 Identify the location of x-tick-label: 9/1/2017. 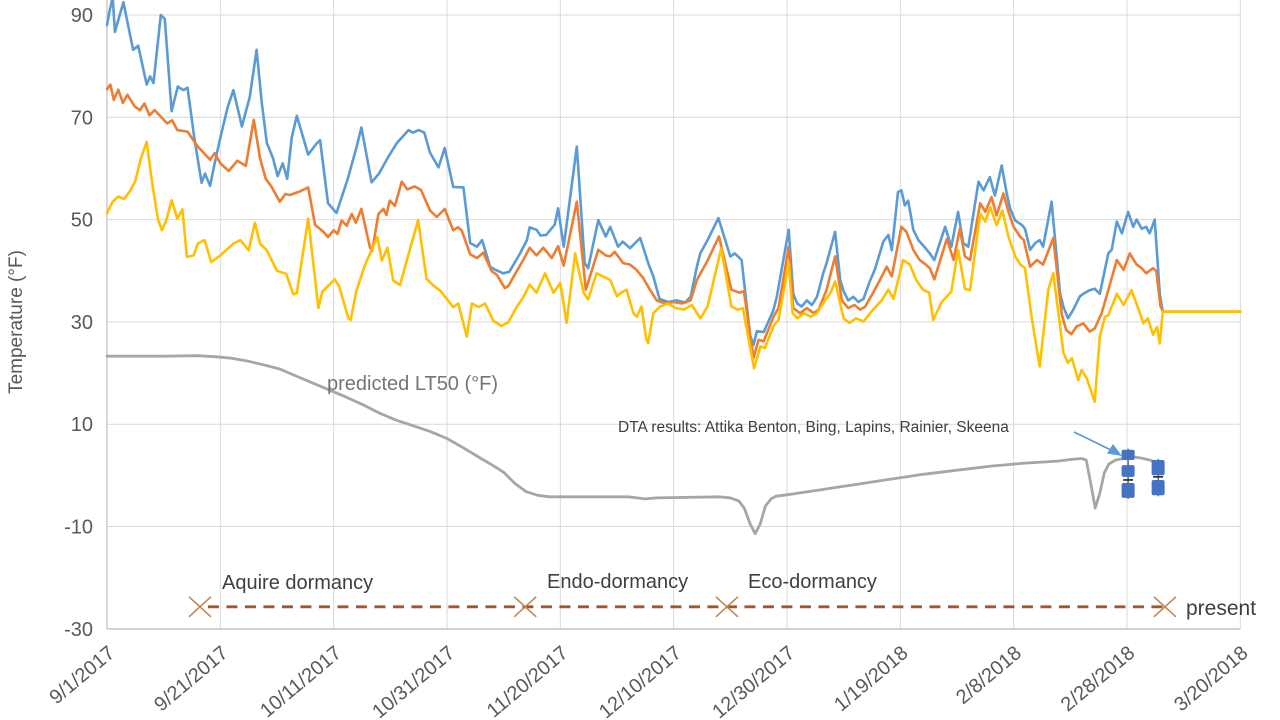
(82, 675).